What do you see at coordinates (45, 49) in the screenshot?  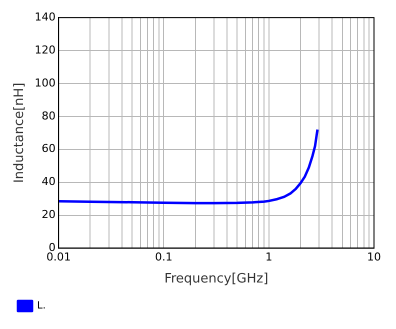 I see `y-tick-label: 120` at bounding box center [45, 49].